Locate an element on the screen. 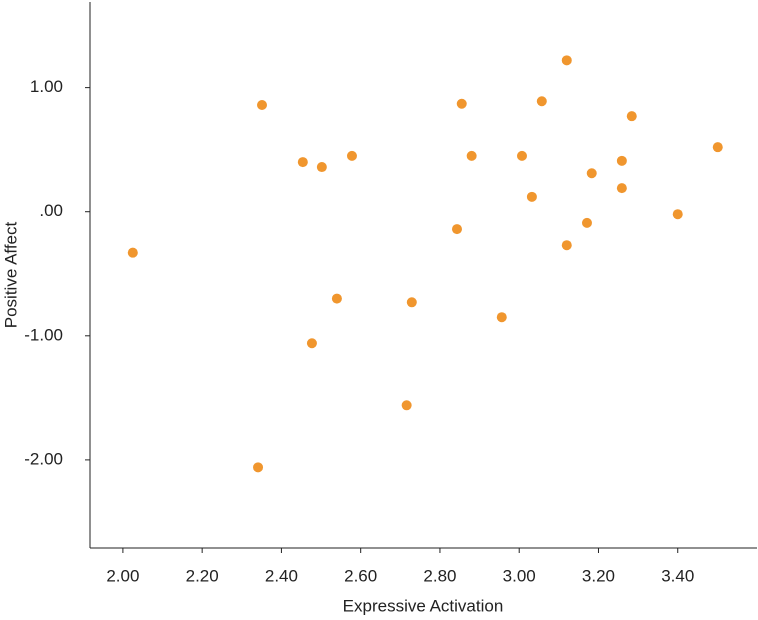  x-tick-label: 2.40 is located at coordinates (281, 575).